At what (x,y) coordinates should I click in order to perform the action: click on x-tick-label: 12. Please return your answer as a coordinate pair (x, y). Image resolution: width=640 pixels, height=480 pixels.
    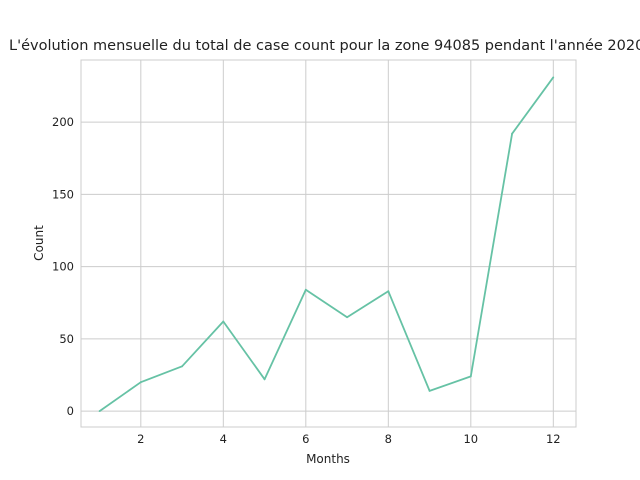
    Looking at the image, I should click on (553, 439).